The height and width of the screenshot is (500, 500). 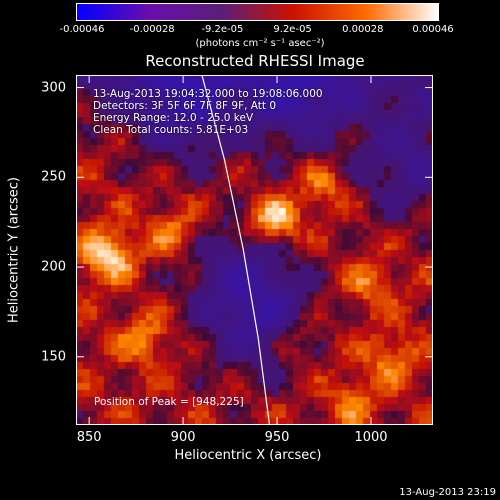 What do you see at coordinates (152, 29) in the screenshot?
I see `colorbar-tick: -0.00028` at bounding box center [152, 29].